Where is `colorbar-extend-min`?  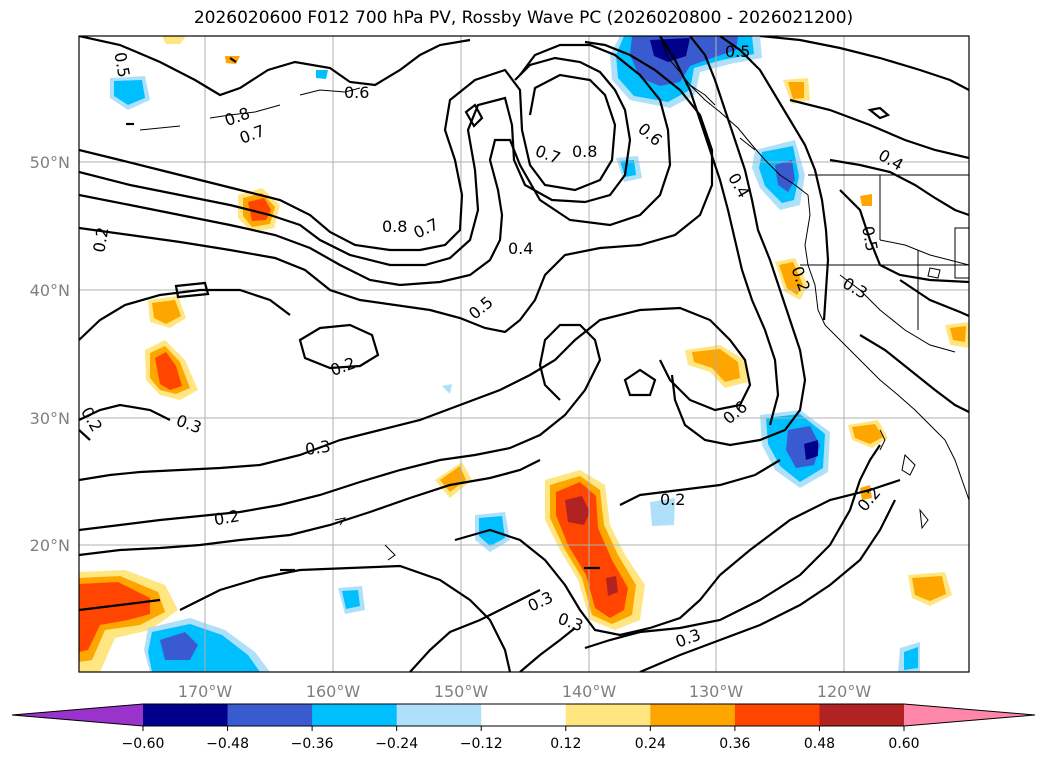
colorbar-extend-min is located at coordinates (77, 715).